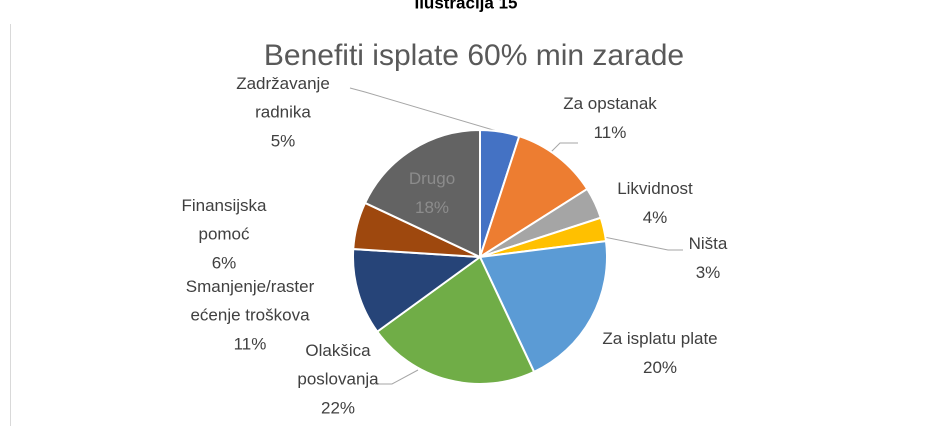 The width and height of the screenshot is (933, 426). What do you see at coordinates (338, 365) in the screenshot?
I see `slice-label: Olakšica poslovanja` at bounding box center [338, 365].